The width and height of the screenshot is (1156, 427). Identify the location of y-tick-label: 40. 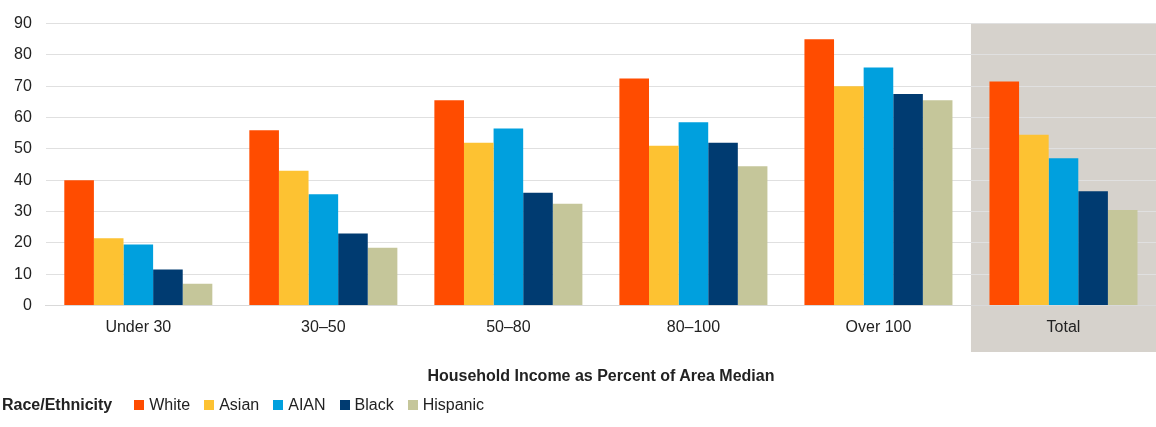
(23, 179).